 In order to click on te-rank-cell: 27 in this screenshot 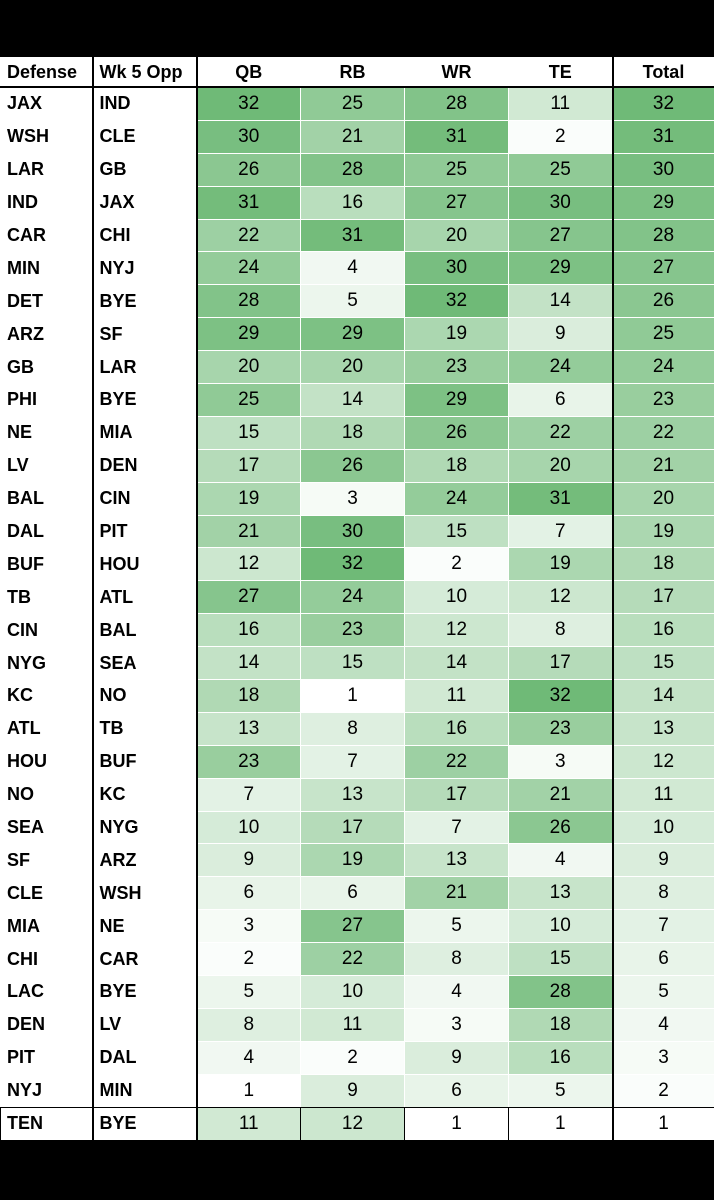, I will do `click(561, 235)`.